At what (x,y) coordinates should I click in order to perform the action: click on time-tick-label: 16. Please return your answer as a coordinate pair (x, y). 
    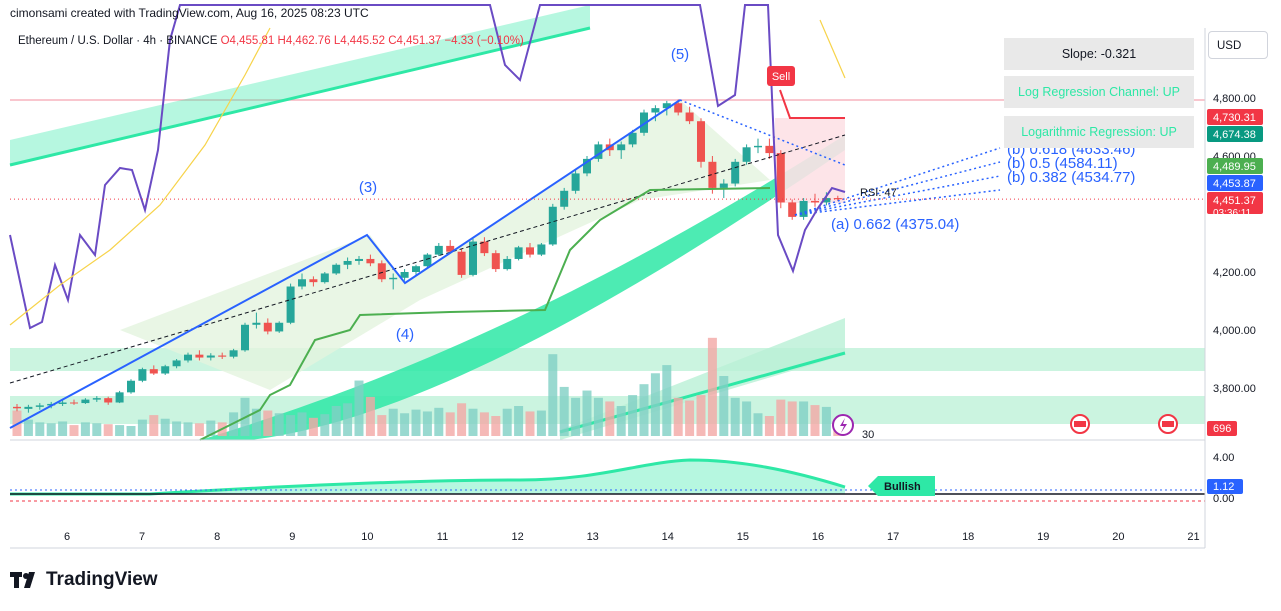
    Looking at the image, I should click on (818, 537).